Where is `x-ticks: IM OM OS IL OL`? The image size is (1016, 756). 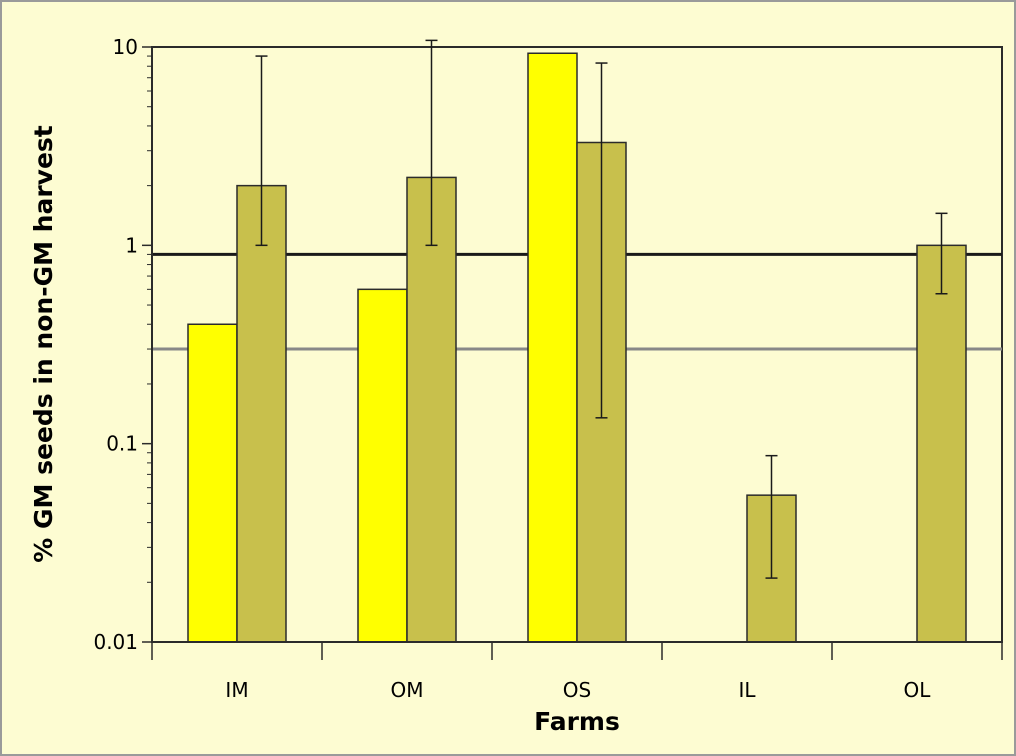
x-ticks: IM OM OS IL OL is located at coordinates (577, 672).